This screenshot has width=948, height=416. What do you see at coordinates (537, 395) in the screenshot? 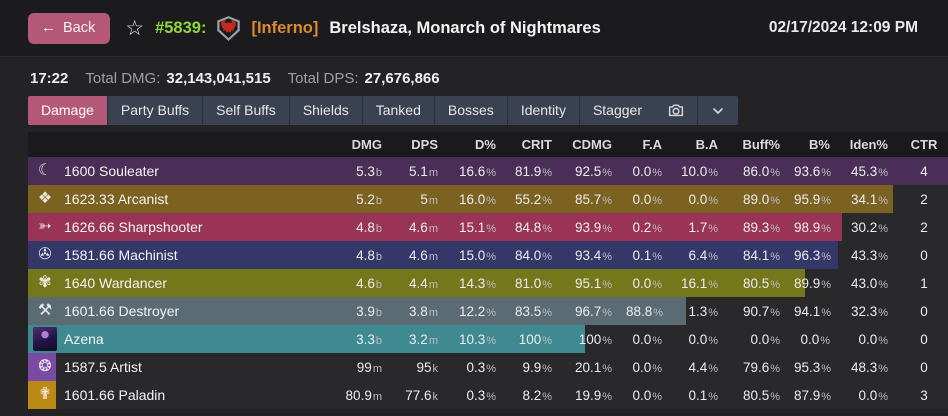
I see `cell-crit: 8.2%` at bounding box center [537, 395].